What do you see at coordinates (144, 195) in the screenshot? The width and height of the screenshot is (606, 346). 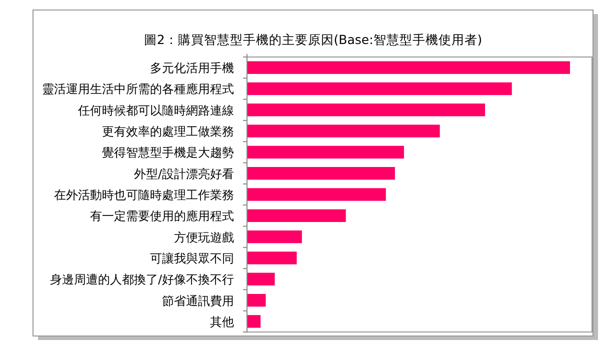 I see `y-tick-label: 在外活動時也可隨時處理工作業務` at bounding box center [144, 195].